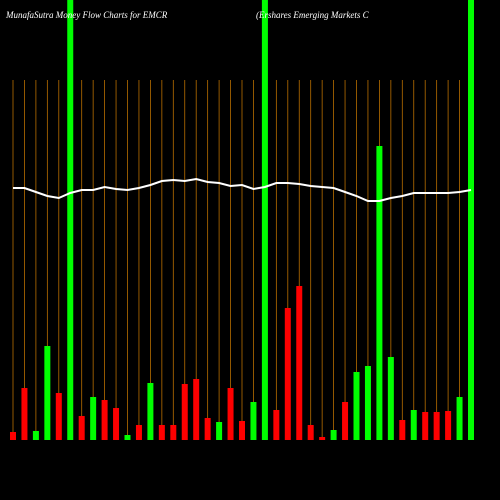 This screenshot has height=500, width=500. Describe the element at coordinates (242, 189) in the screenshot. I see `money-flow-line` at that location.